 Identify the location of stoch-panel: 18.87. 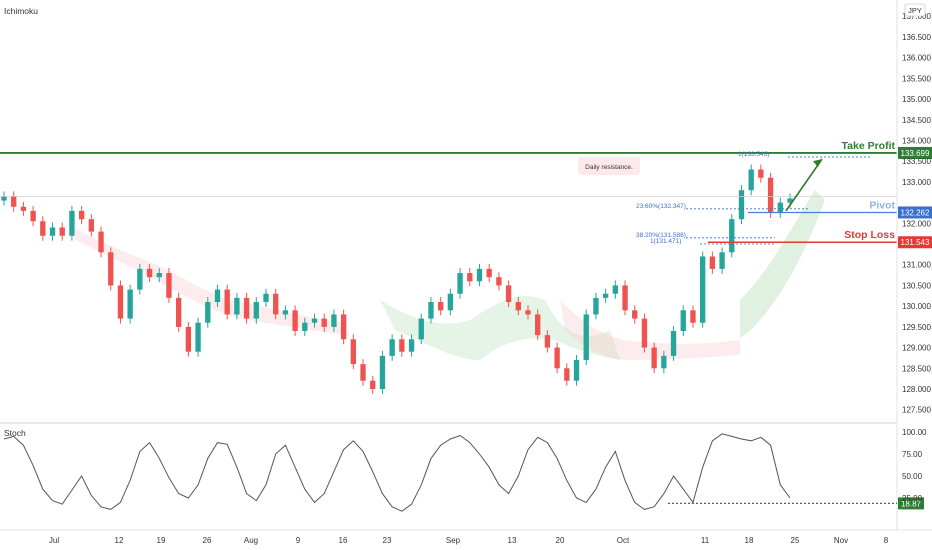
(463, 472).